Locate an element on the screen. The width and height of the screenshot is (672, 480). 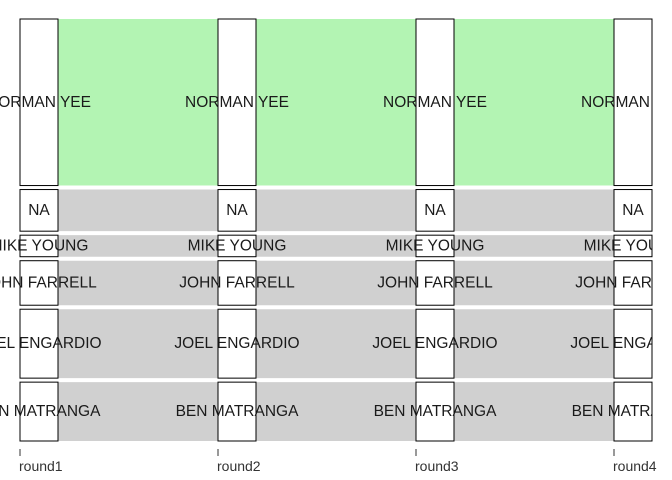
x-axis-tick-label-round3: round3 is located at coordinates (437, 466).